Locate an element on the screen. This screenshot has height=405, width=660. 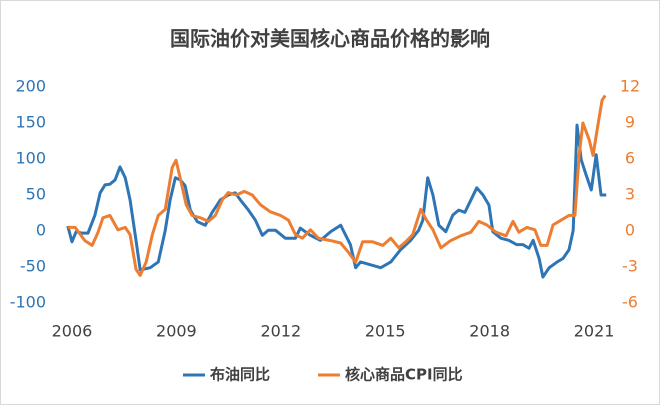
x-tick-label: 2018 is located at coordinates (489, 331).